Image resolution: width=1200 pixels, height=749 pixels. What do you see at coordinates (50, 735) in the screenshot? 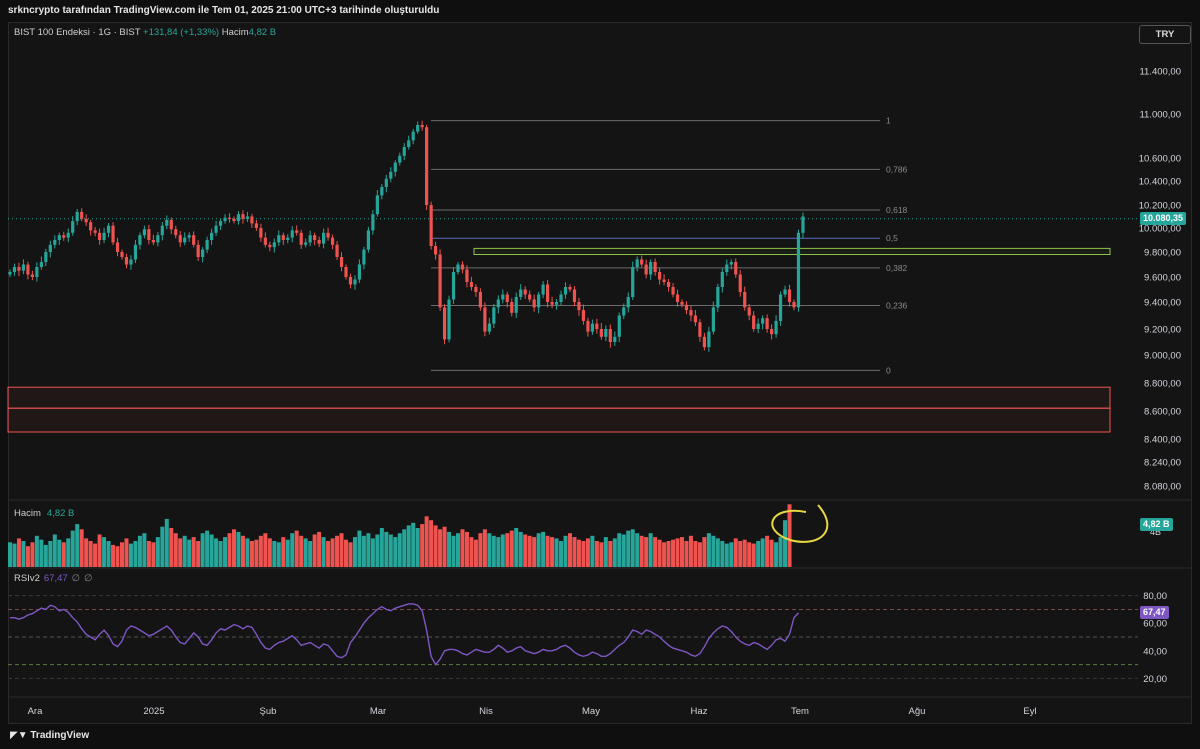
I see `tradingview-logo: ◤▼ TradingView` at bounding box center [50, 735].